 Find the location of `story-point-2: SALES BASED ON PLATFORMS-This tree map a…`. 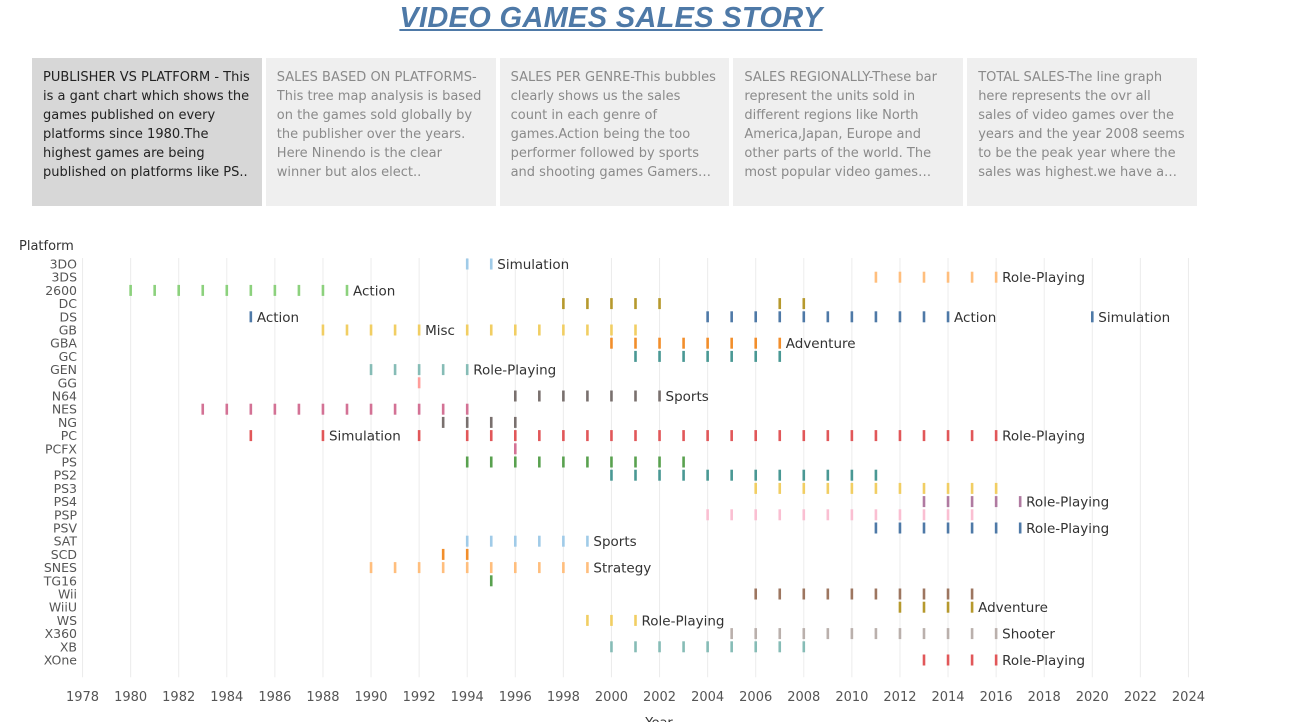

story-point-2: SALES BASED ON PLATFORMS-This tree map a… is located at coordinates (380, 132).